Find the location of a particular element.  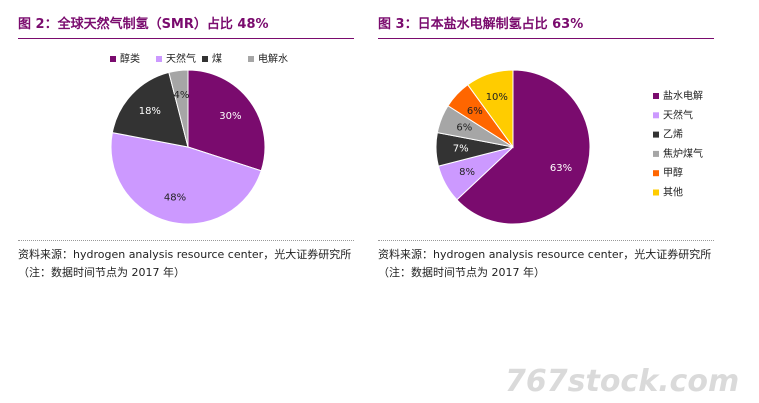

legend-label: 乙烯 is located at coordinates (673, 134).